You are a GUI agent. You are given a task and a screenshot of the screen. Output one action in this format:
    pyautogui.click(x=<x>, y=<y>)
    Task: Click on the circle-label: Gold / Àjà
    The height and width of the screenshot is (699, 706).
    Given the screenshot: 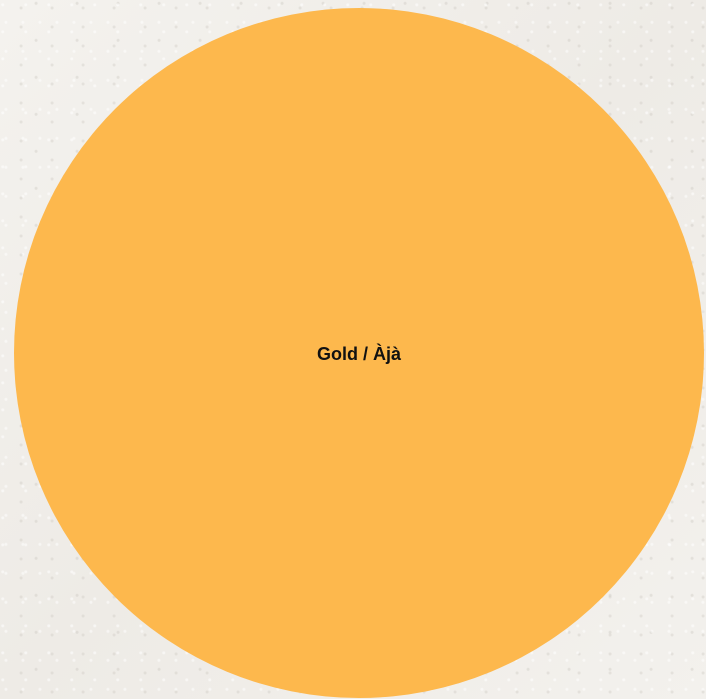 What is the action you would take?
    pyautogui.click(x=358, y=354)
    